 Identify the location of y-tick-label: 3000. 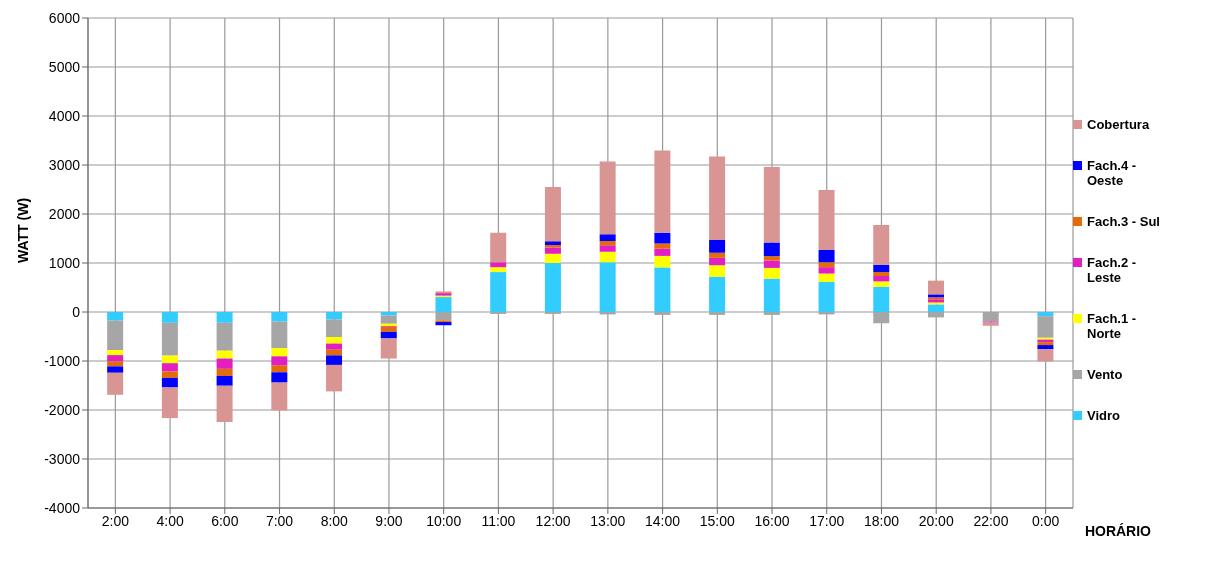
(64, 164).